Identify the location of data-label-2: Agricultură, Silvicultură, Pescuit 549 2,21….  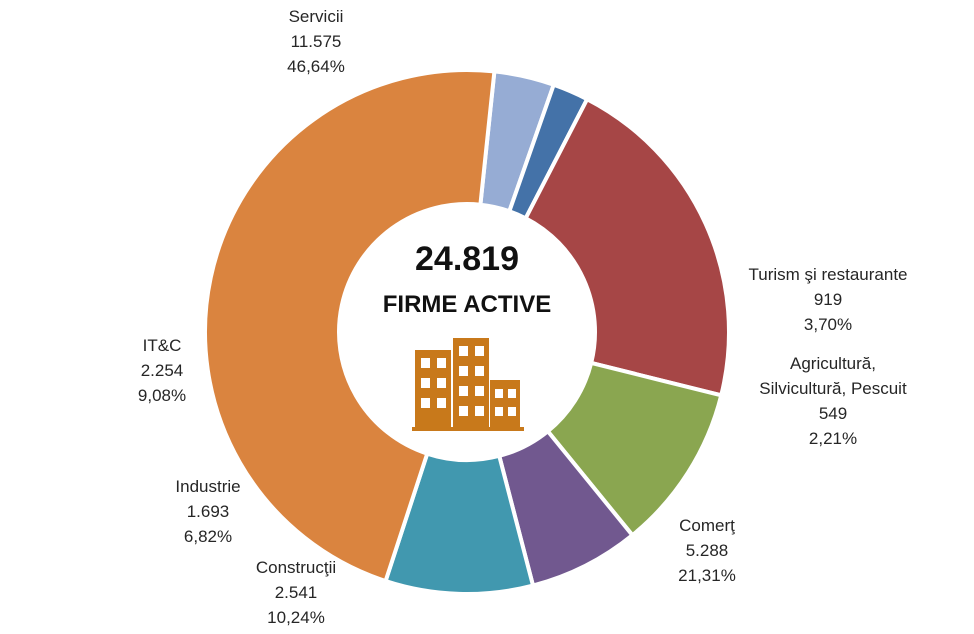
(833, 401).